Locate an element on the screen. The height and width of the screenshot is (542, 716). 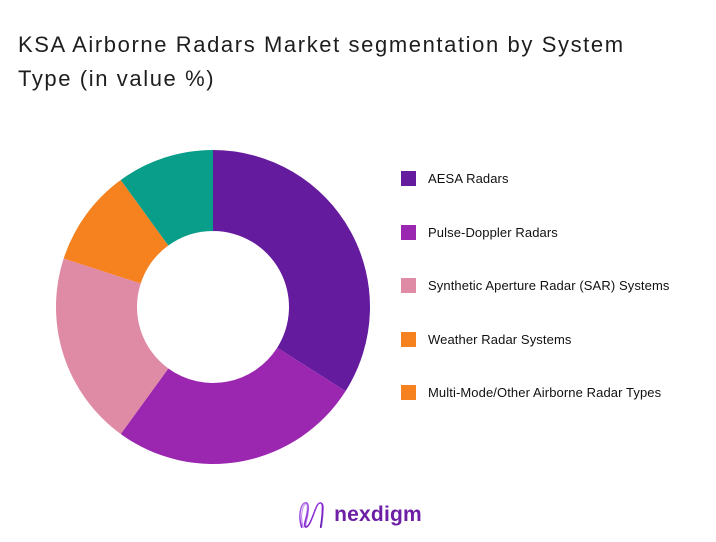
nexdigm-logo-mark-icon is located at coordinates (311, 515).